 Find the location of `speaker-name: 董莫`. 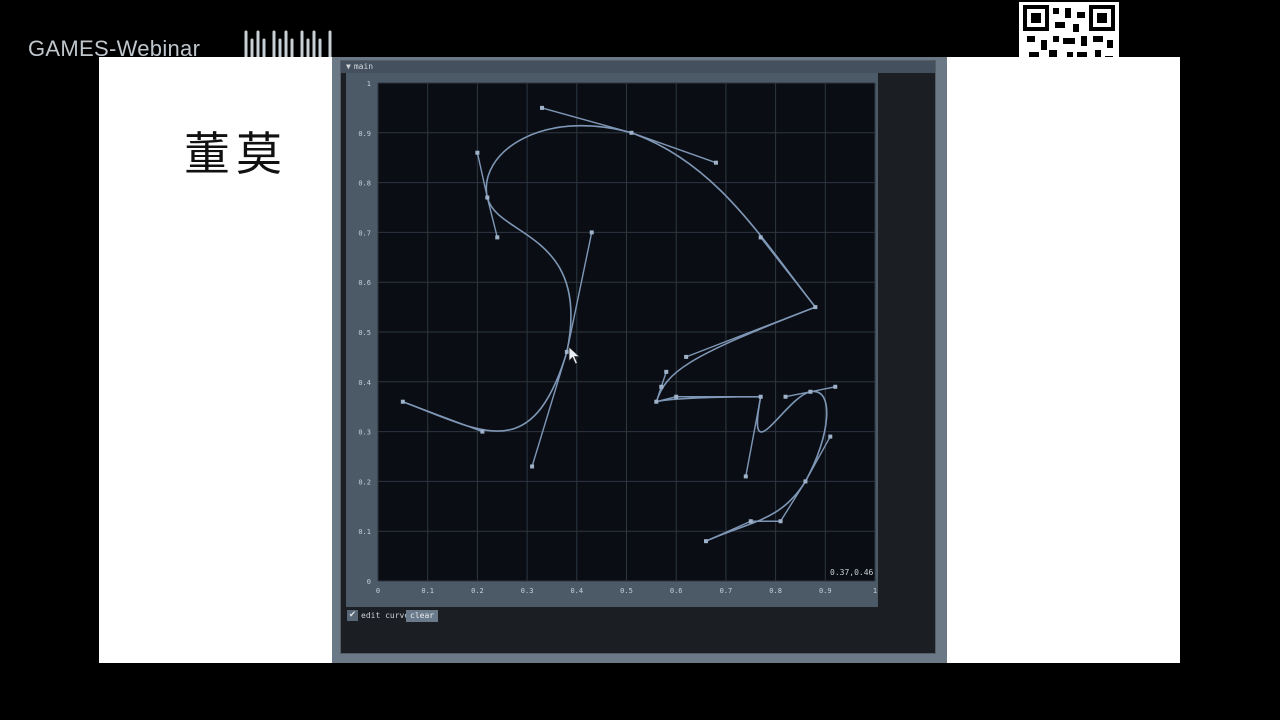

speaker-name: 董莫 is located at coordinates (236, 154).